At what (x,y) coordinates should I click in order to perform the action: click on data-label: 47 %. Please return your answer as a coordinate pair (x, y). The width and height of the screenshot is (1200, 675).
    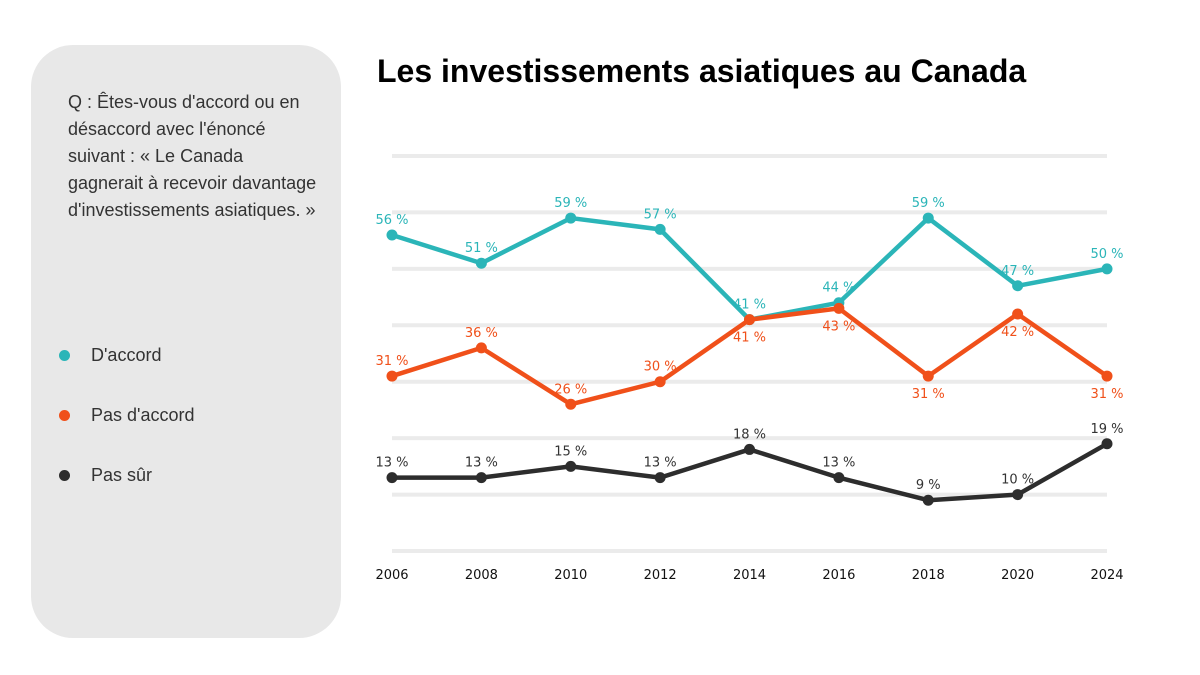
    Looking at the image, I should click on (1017, 271).